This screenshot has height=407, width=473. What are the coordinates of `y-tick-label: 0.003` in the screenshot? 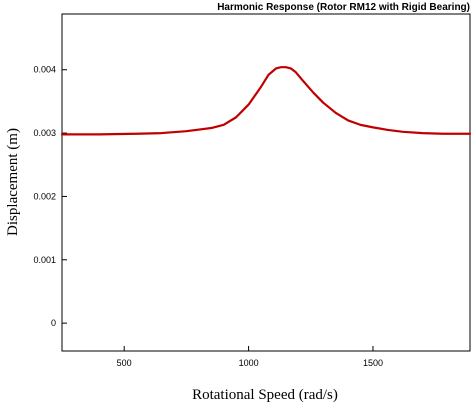 It's located at (44, 133).